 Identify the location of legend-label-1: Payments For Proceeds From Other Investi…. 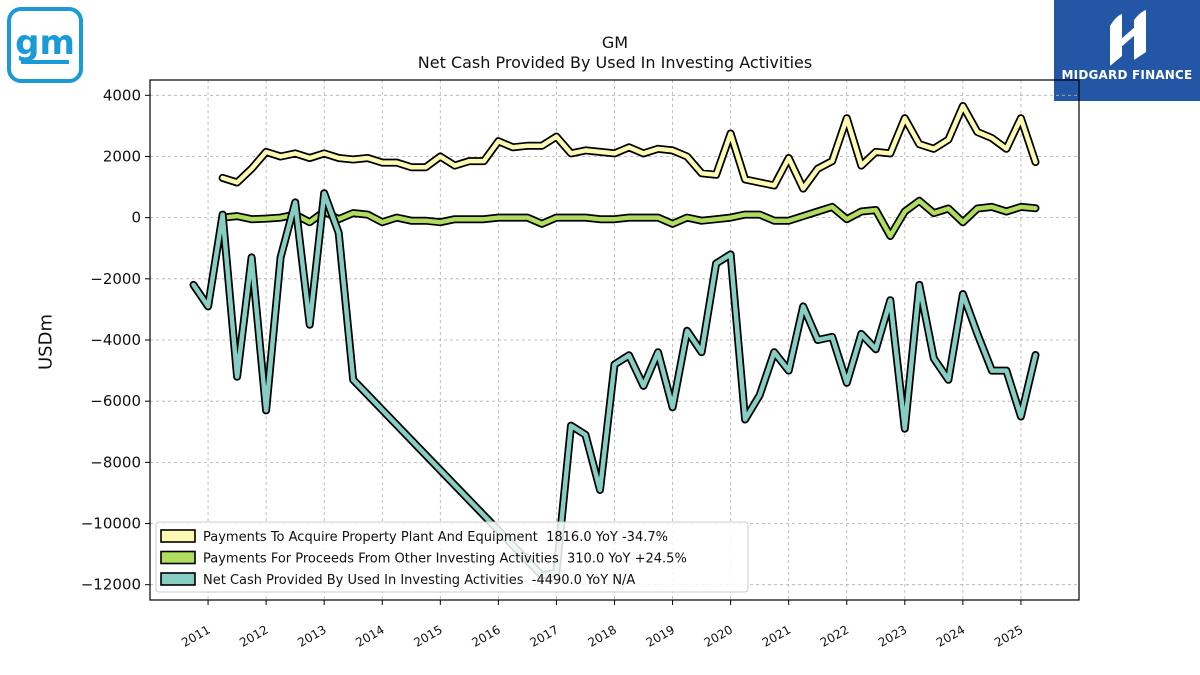
(445, 559).